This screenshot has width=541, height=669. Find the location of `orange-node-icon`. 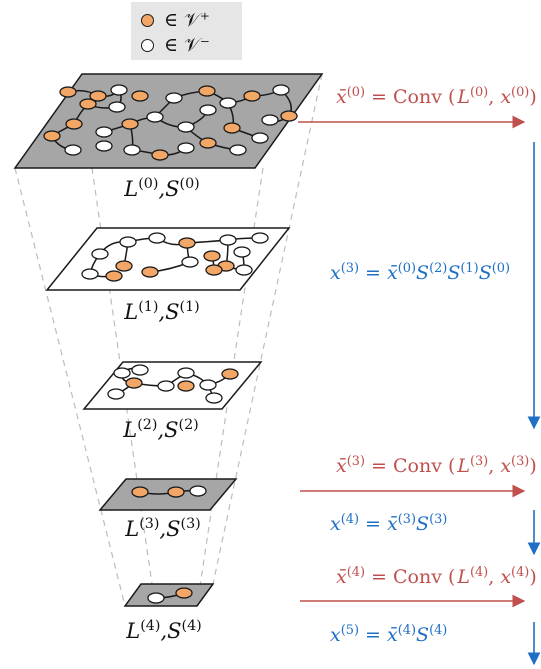

orange-node-icon is located at coordinates (147, 20).